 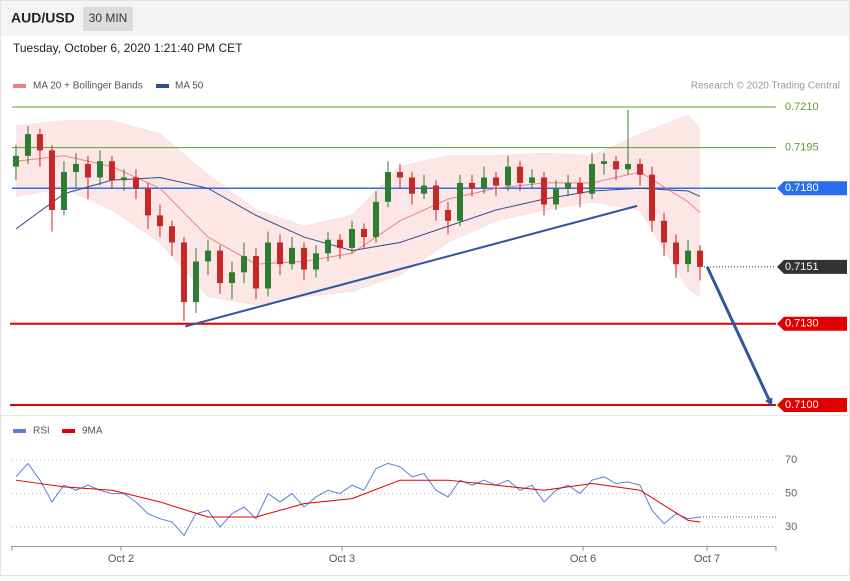 I want to click on symbol: AUD/USD, so click(x=43, y=18).